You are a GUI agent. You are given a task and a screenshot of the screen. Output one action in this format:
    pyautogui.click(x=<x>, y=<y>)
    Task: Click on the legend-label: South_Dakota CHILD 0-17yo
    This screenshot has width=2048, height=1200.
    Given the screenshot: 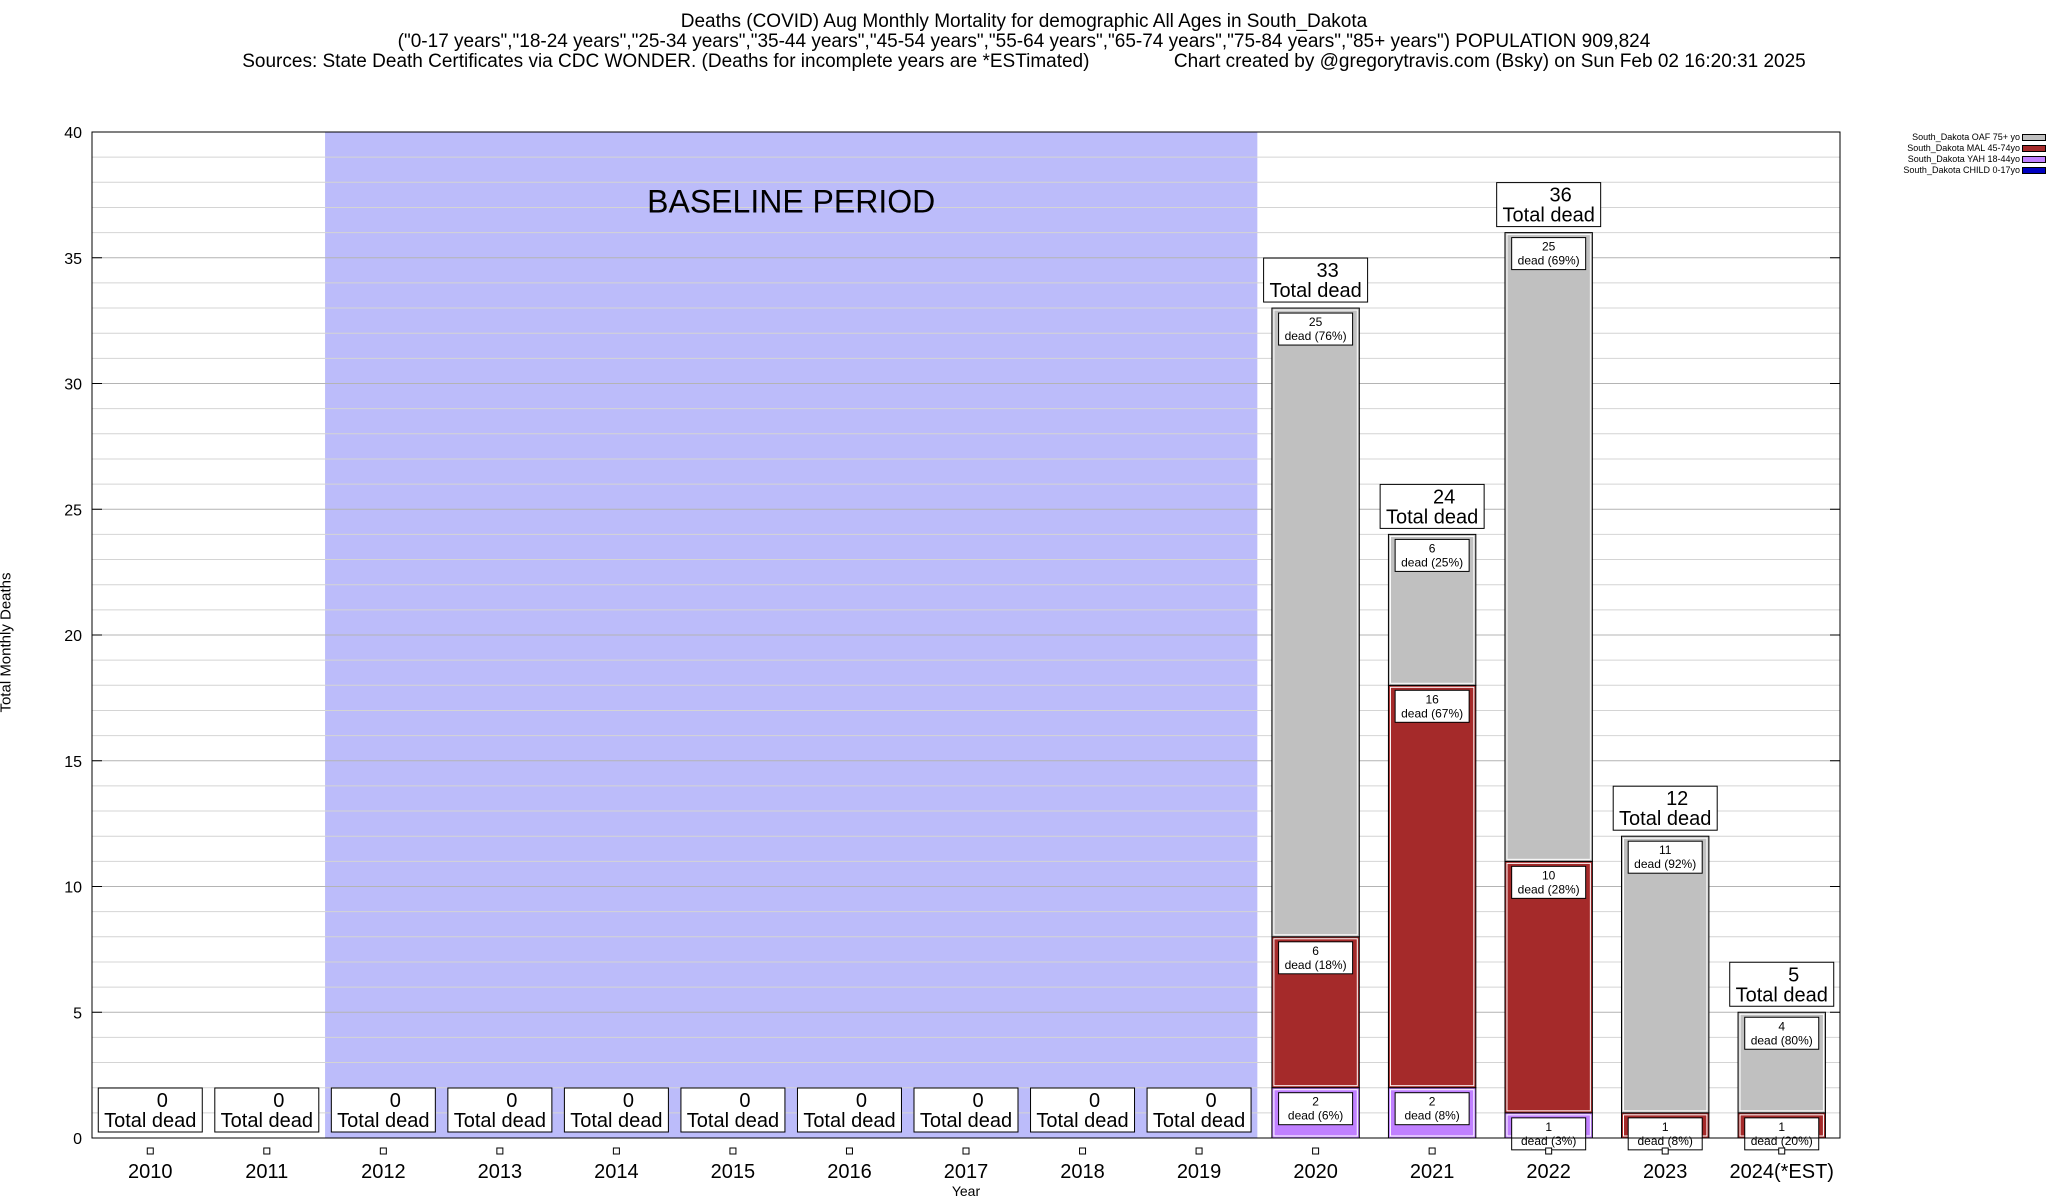 What is the action you would take?
    pyautogui.click(x=1961, y=170)
    